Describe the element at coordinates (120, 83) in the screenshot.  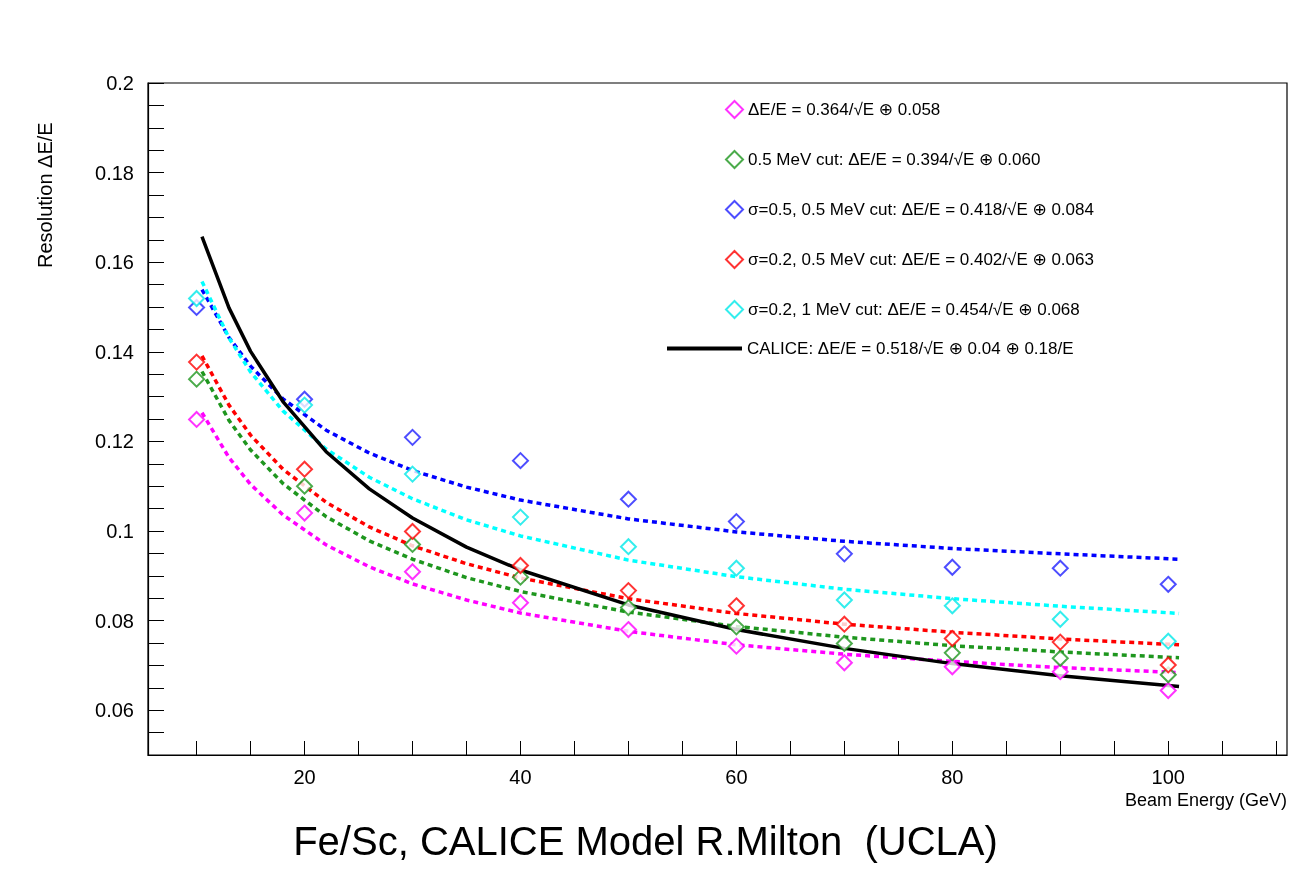
I see `y-tick-label: 0.2` at that location.